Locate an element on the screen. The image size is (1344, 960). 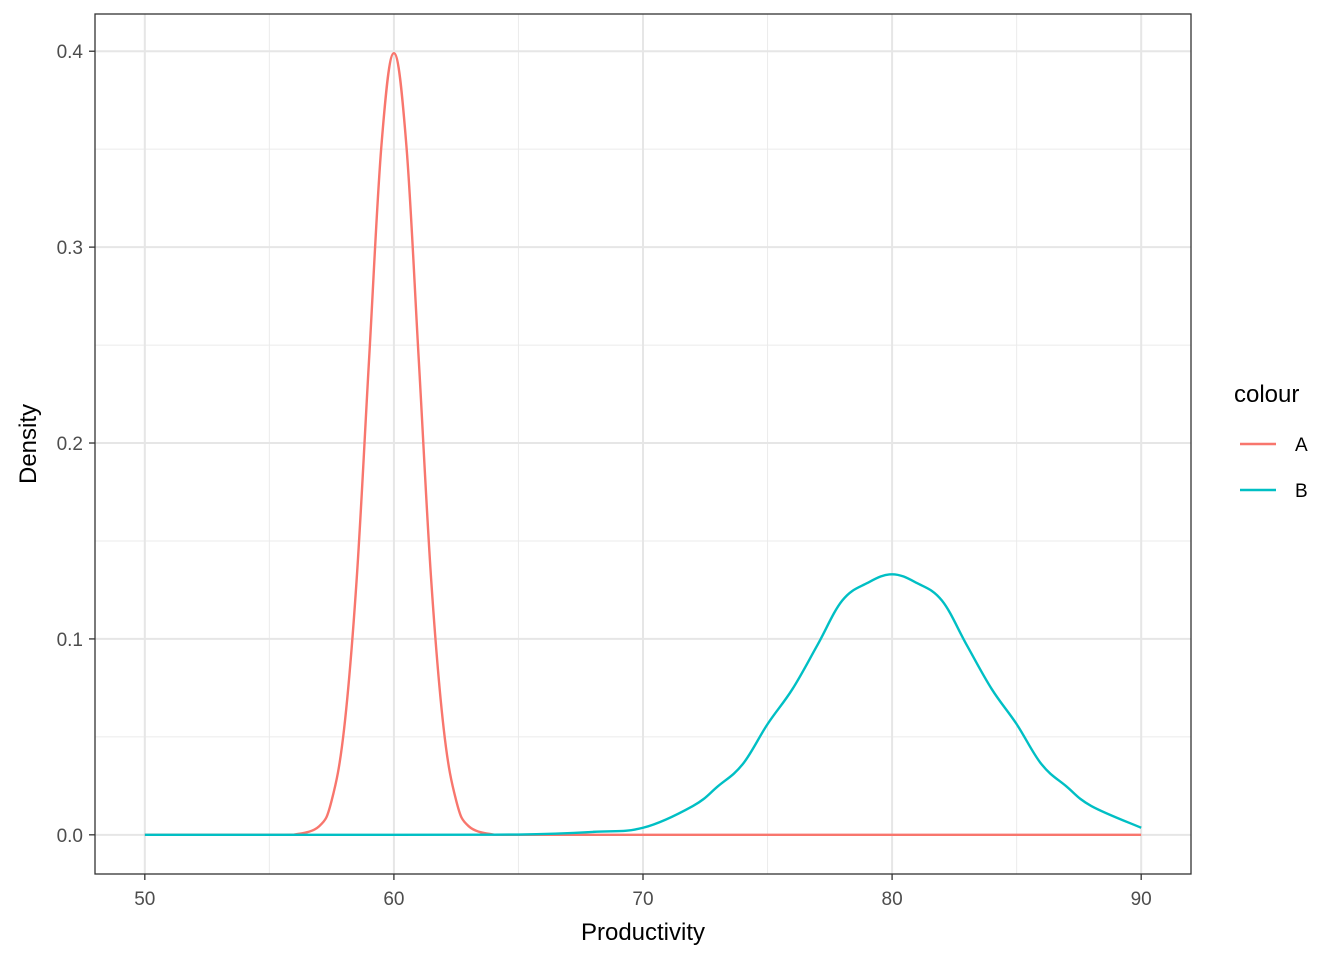
y-axis-title: Density is located at coordinates (28, 444).